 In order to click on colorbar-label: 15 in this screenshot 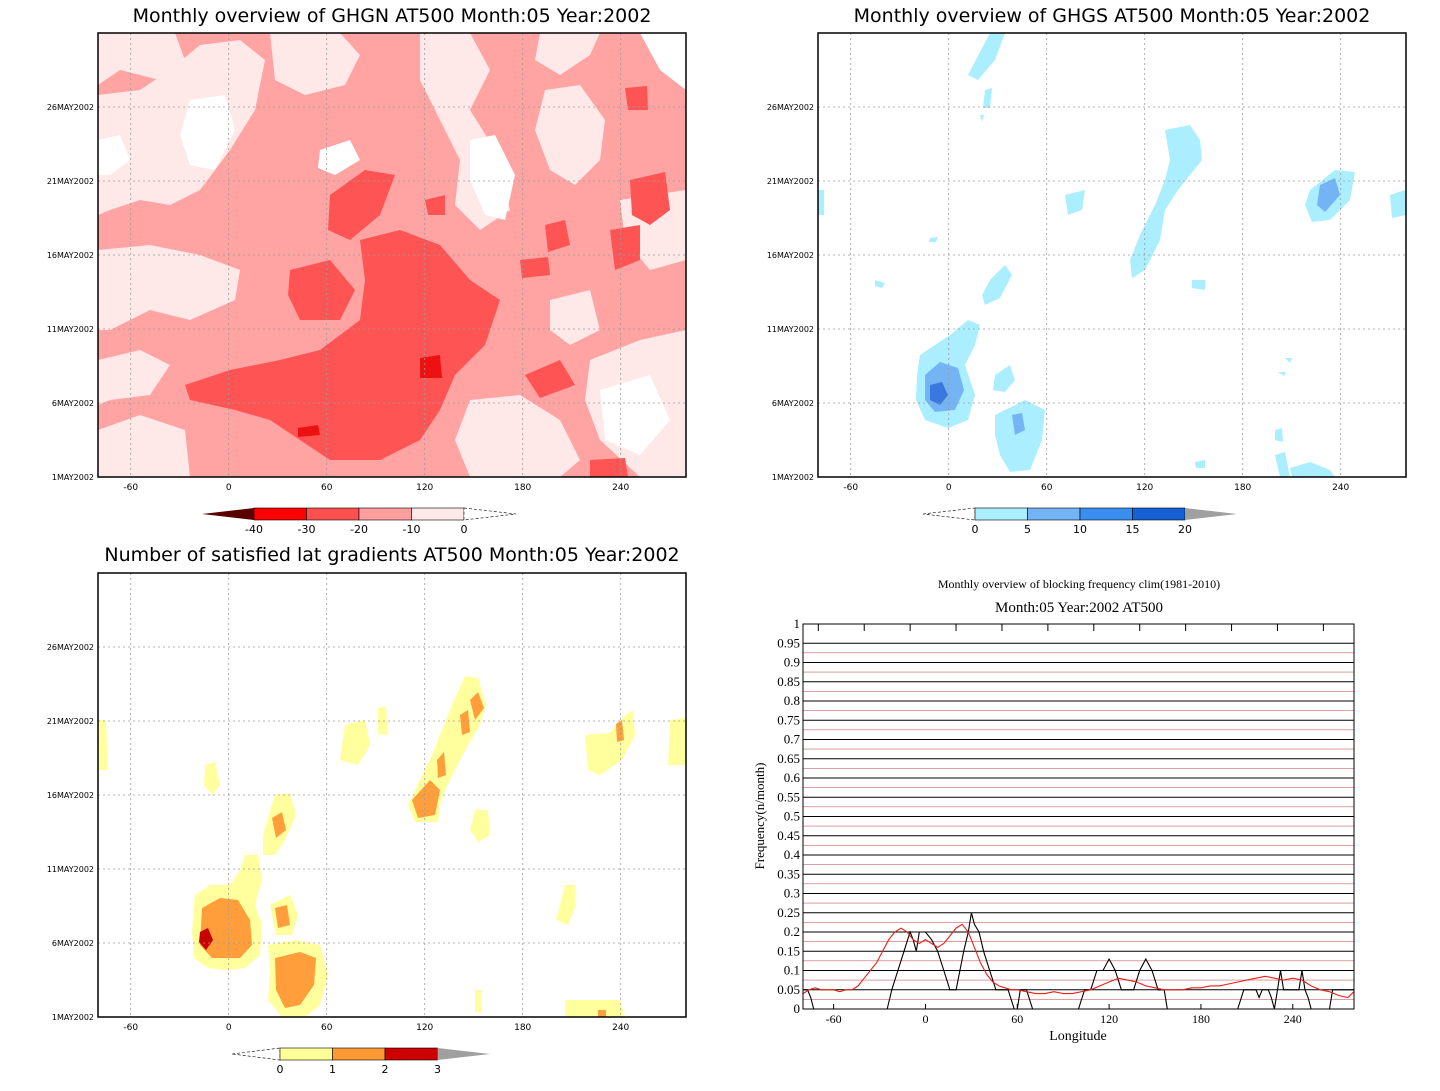, I will do `click(1133, 529)`.